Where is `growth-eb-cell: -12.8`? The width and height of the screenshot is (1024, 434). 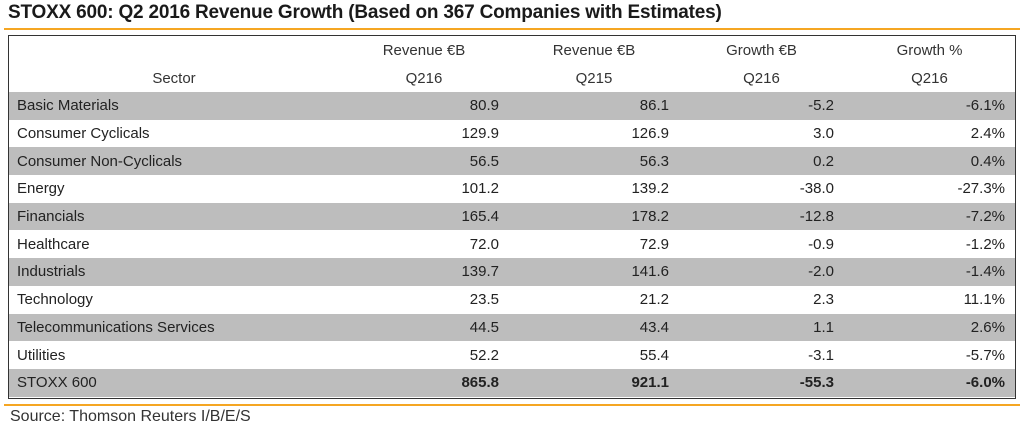 growth-eb-cell: -12.8 is located at coordinates (761, 216).